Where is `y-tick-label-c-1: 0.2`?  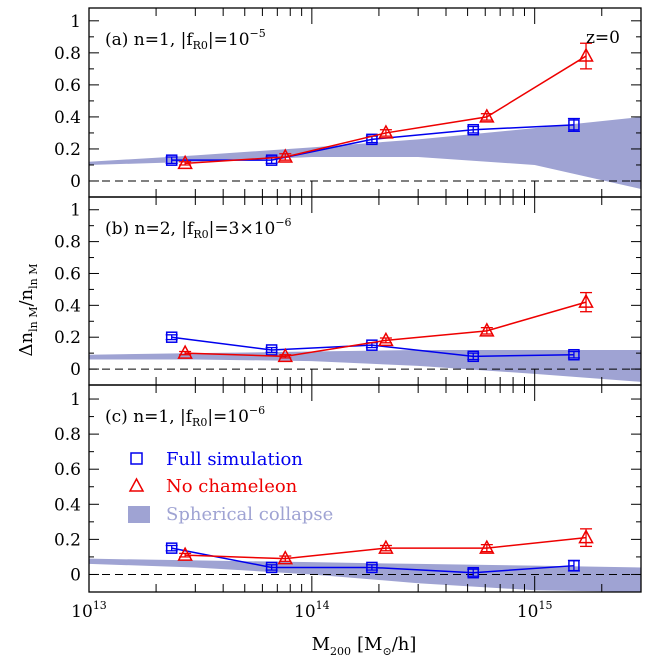
y-tick-label-c-1: 0.2 is located at coordinates (67, 540).